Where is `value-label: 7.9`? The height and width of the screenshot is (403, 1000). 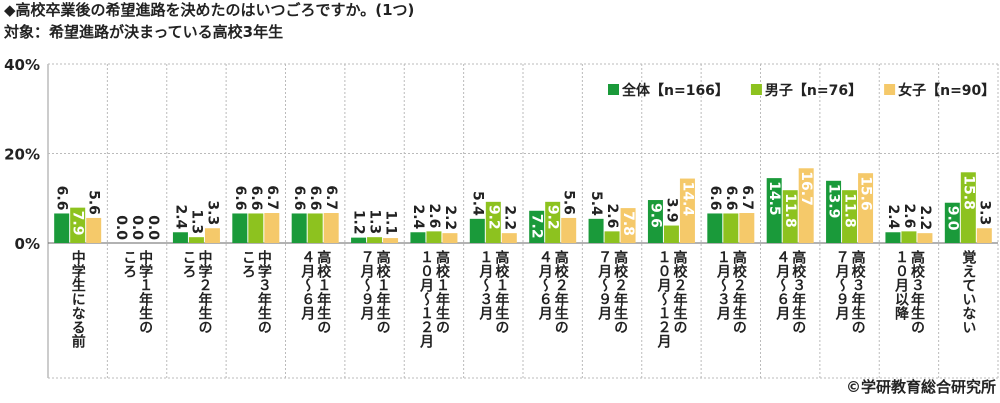 value-label: 7.9 is located at coordinates (78, 223).